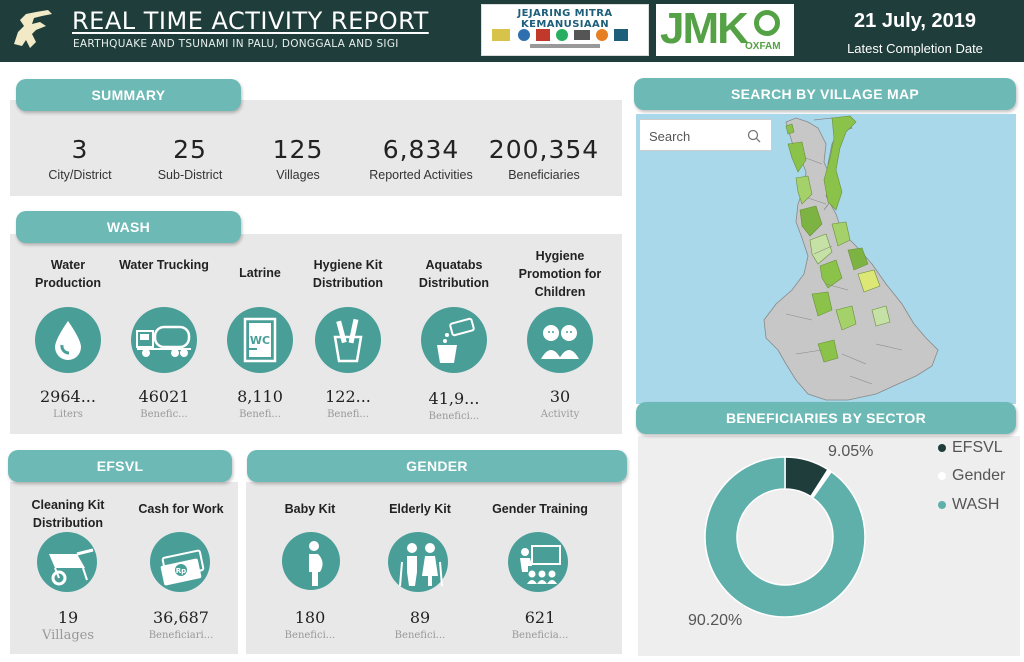  I want to click on wheelbarrow-icon, so click(67, 562).